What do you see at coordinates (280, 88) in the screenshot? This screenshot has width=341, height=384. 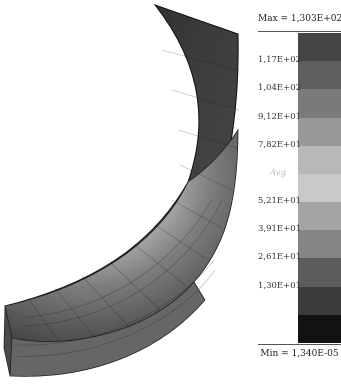 I see `legend-tick-label: 1,04E+02` at bounding box center [280, 88].